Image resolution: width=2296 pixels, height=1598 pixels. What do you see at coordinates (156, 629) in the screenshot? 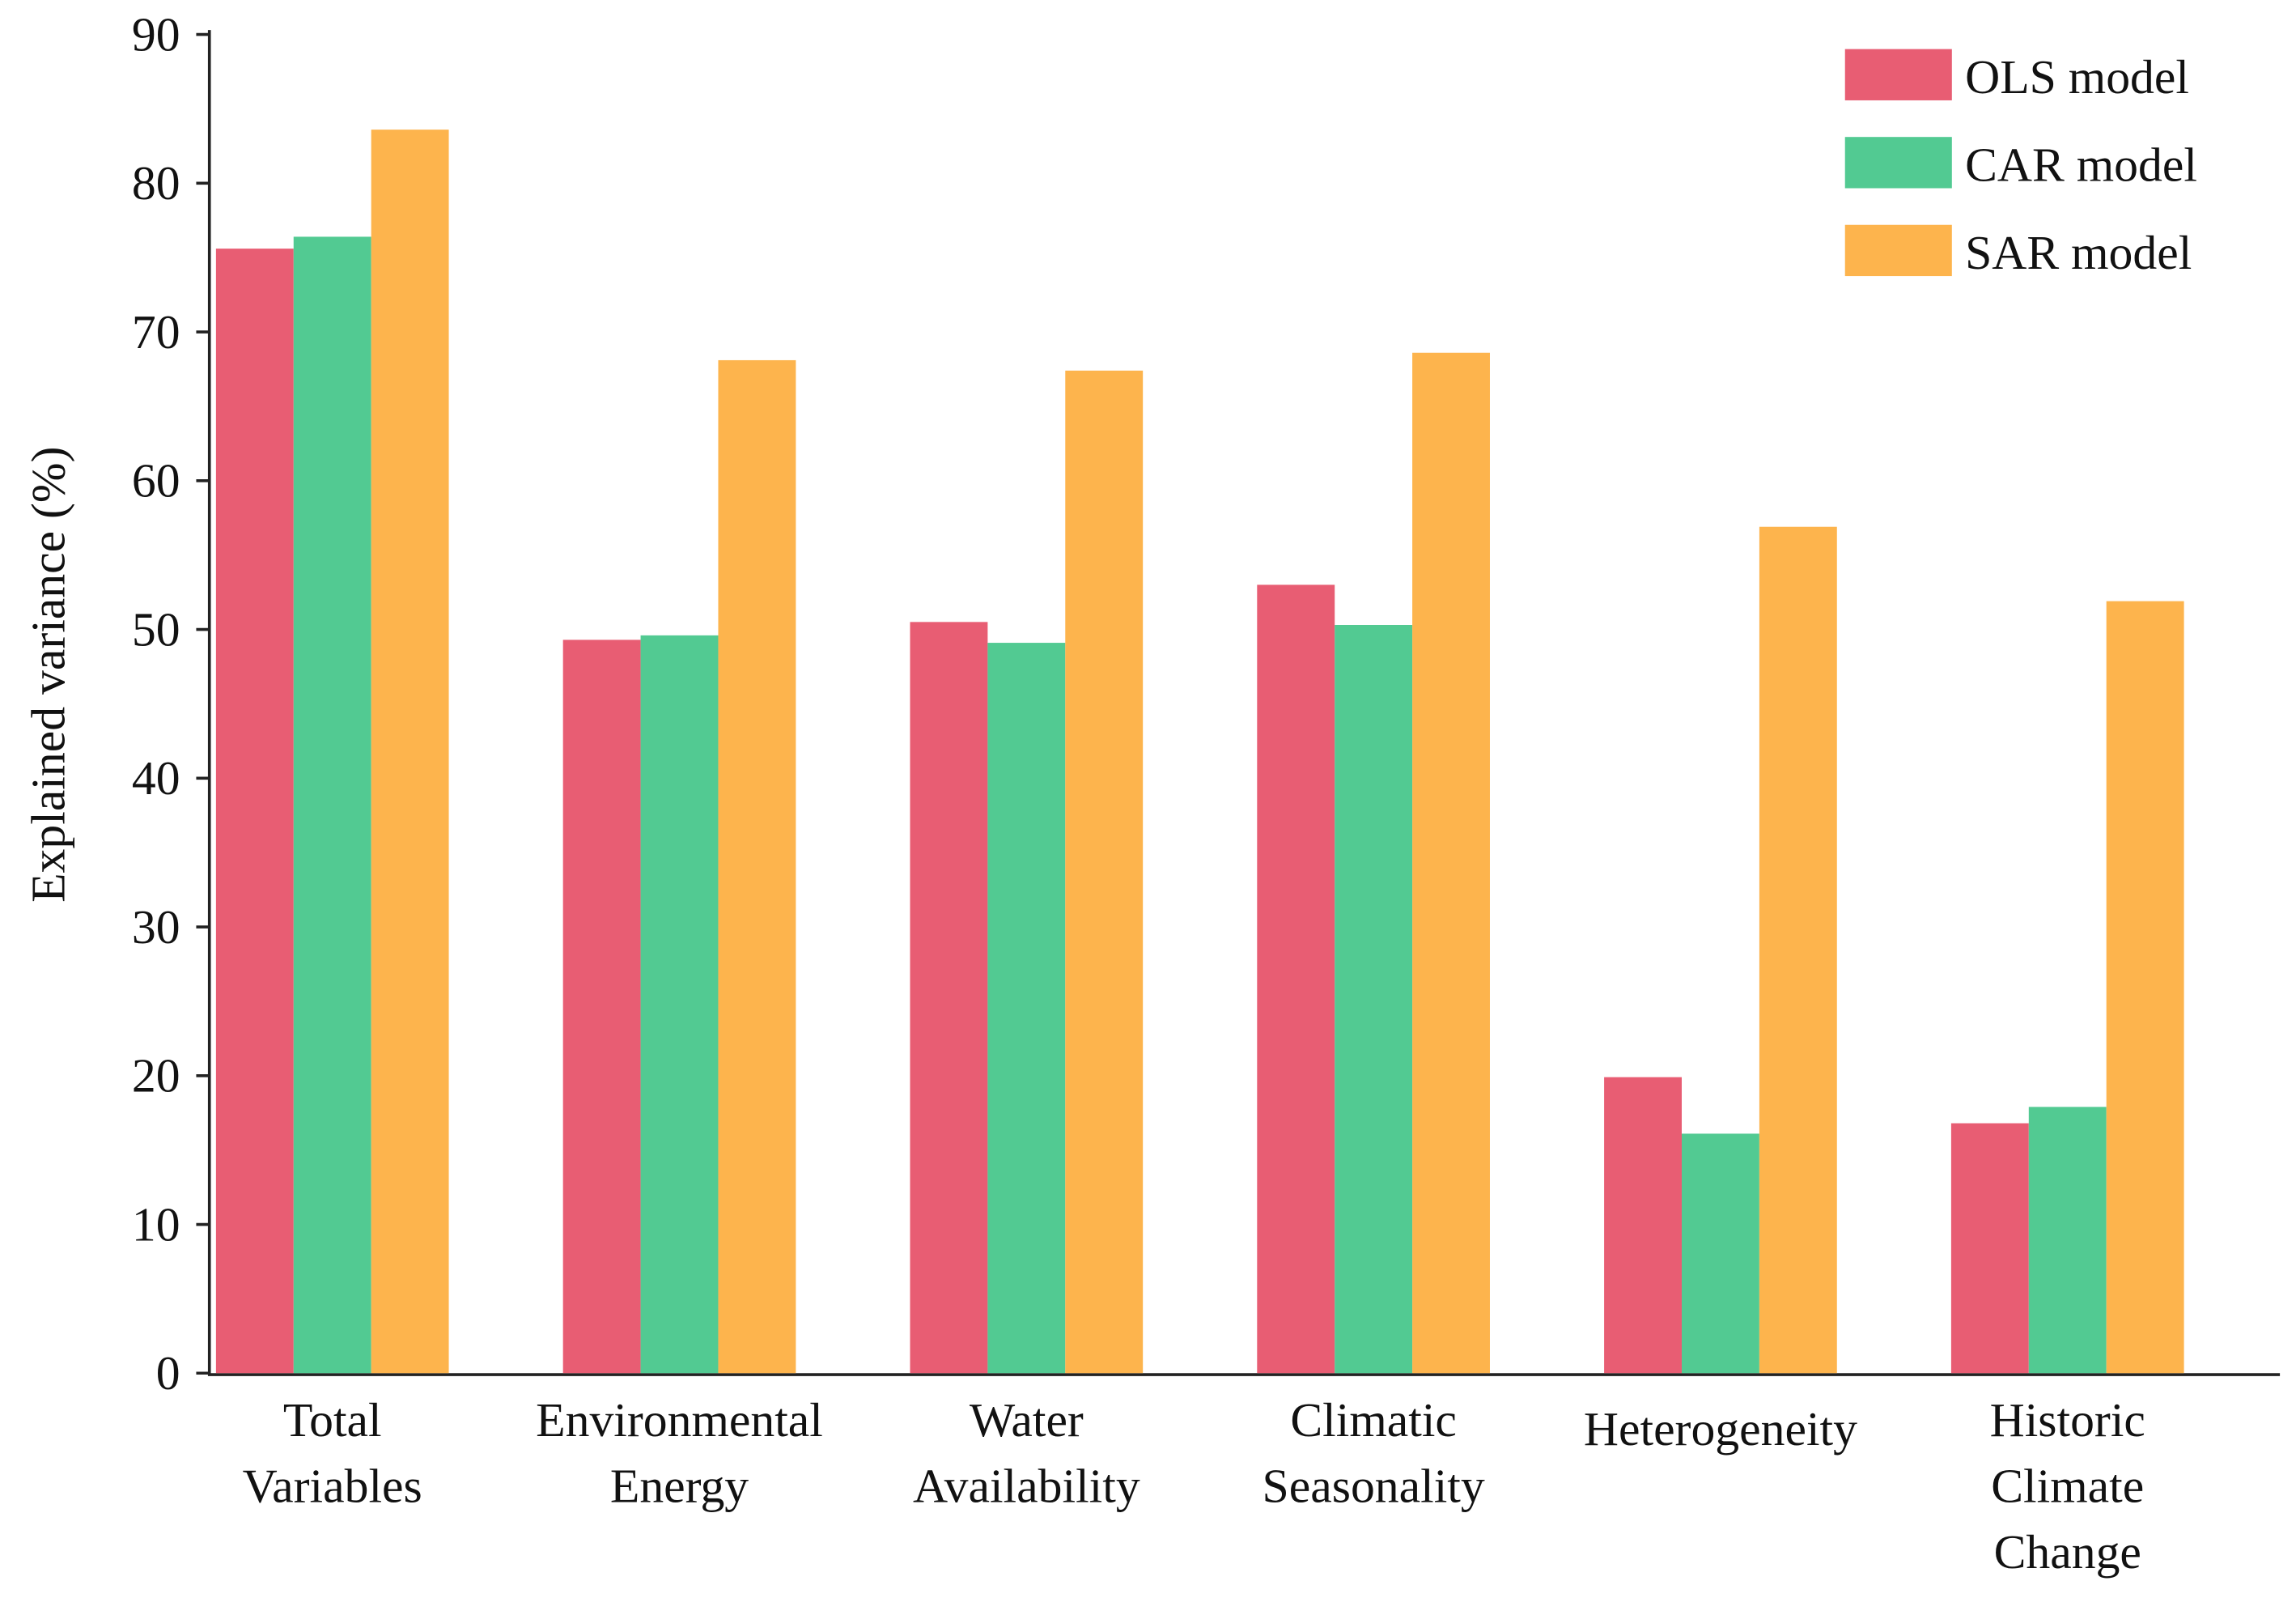
I see `y-tick-label: 50` at bounding box center [156, 629].